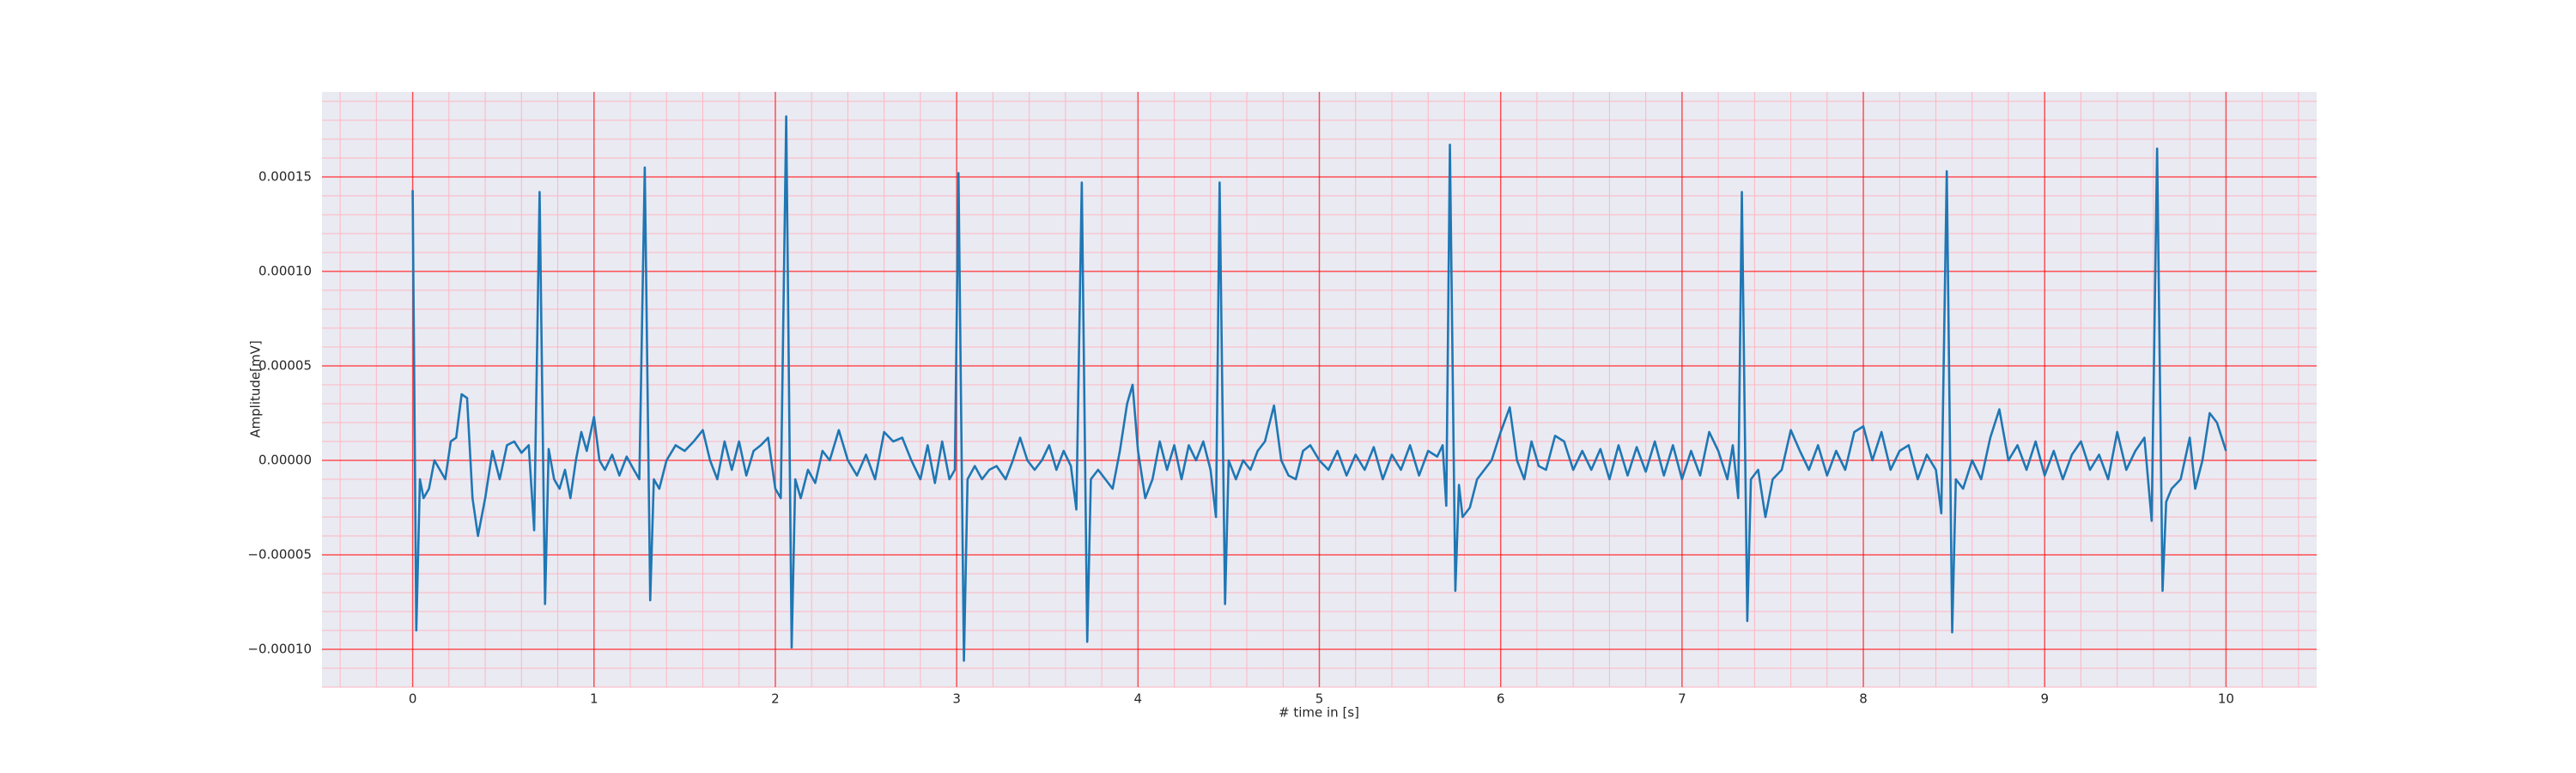 The image size is (2576, 773). Describe the element at coordinates (1864, 699) in the screenshot. I see `x-tick-label: 8` at that location.